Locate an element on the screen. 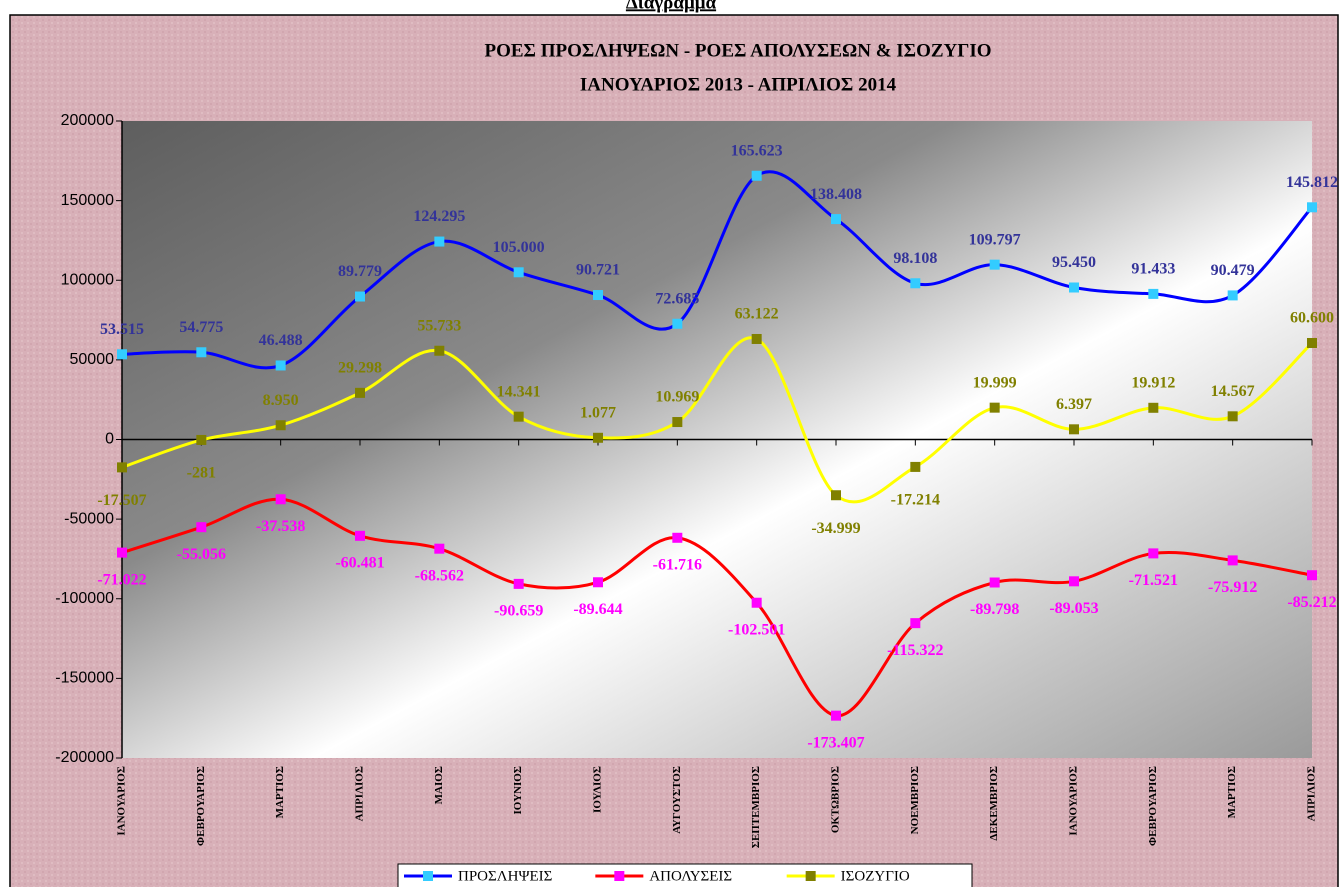 The height and width of the screenshot is (887, 1342). x-tick-label: ΔΕΚΕΜΒΡΙΟΣ is located at coordinates (994, 803).